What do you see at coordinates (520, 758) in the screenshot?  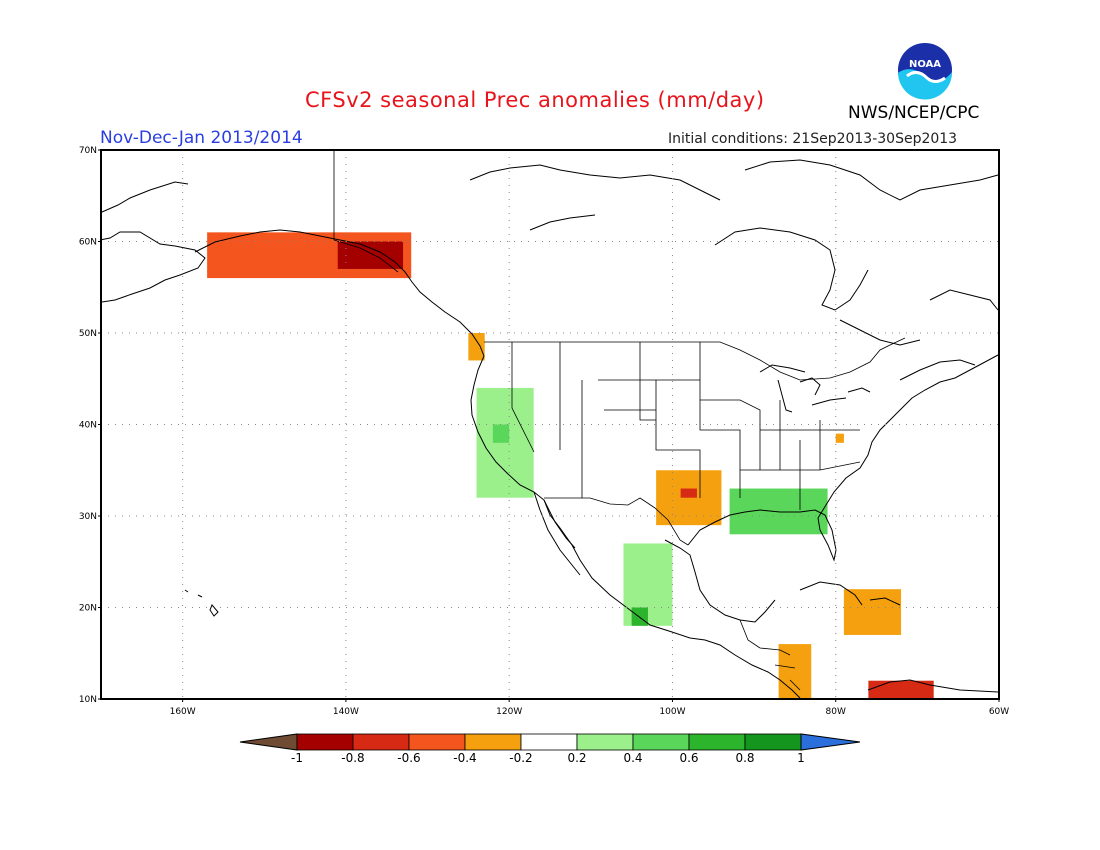 I see `colorbar-label: -0.2` at bounding box center [520, 758].